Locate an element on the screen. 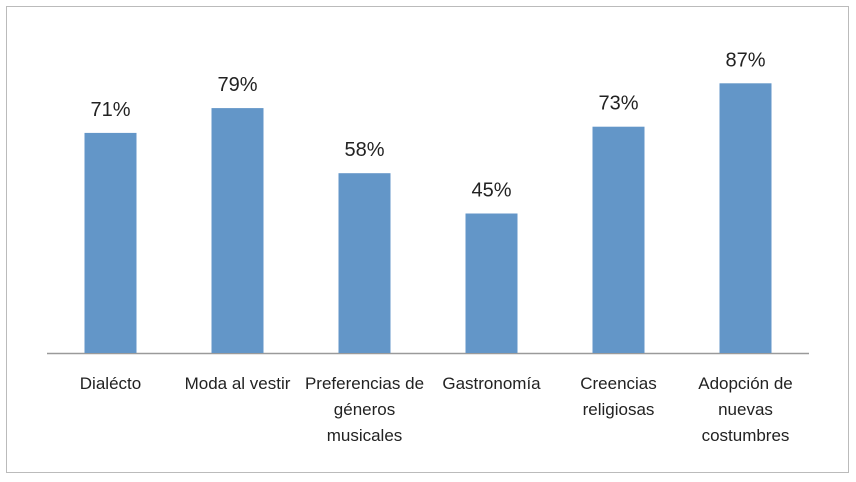 Image resolution: width=856 pixels, height=482 pixels. data-label: 73% is located at coordinates (618, 104).